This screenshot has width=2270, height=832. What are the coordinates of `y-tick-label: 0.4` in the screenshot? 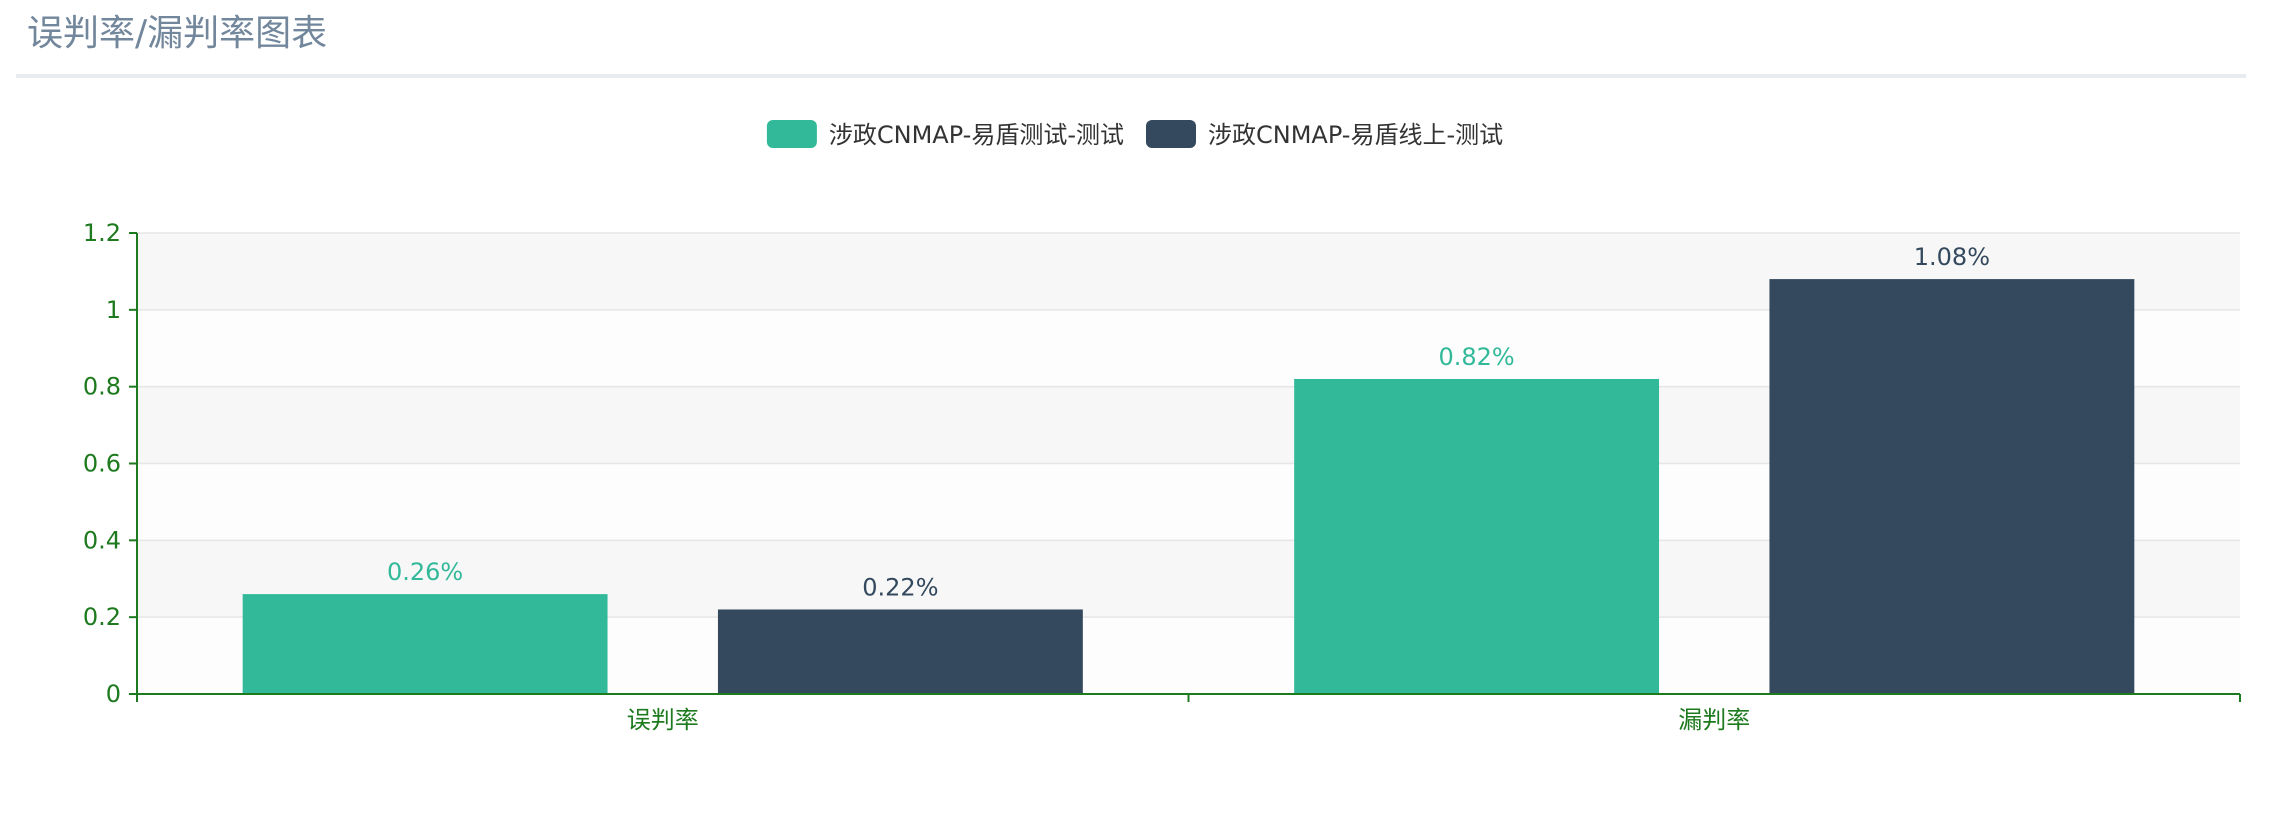 It's located at (102, 540).